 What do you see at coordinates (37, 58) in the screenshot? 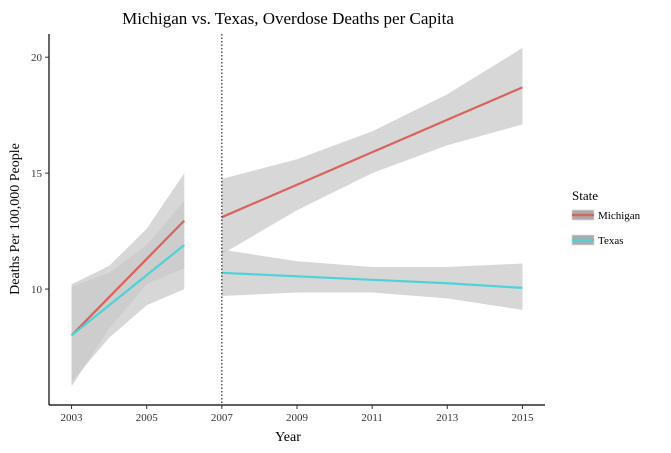
I see `y-tick-label: 20` at bounding box center [37, 58].